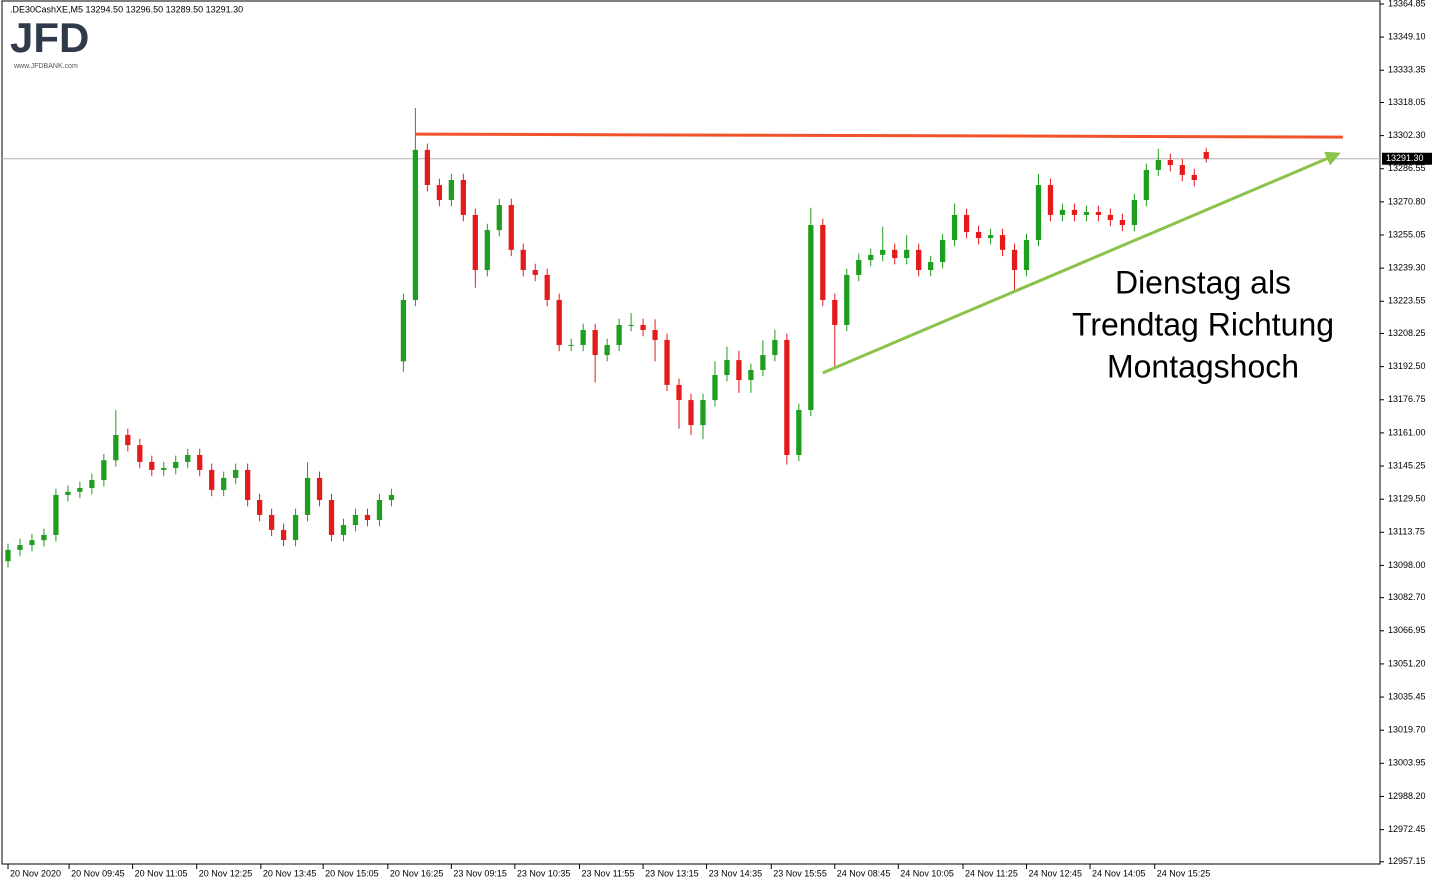 The width and height of the screenshot is (1433, 886). I want to click on x-tick-label: 24 Nov 11:25, so click(991, 873).